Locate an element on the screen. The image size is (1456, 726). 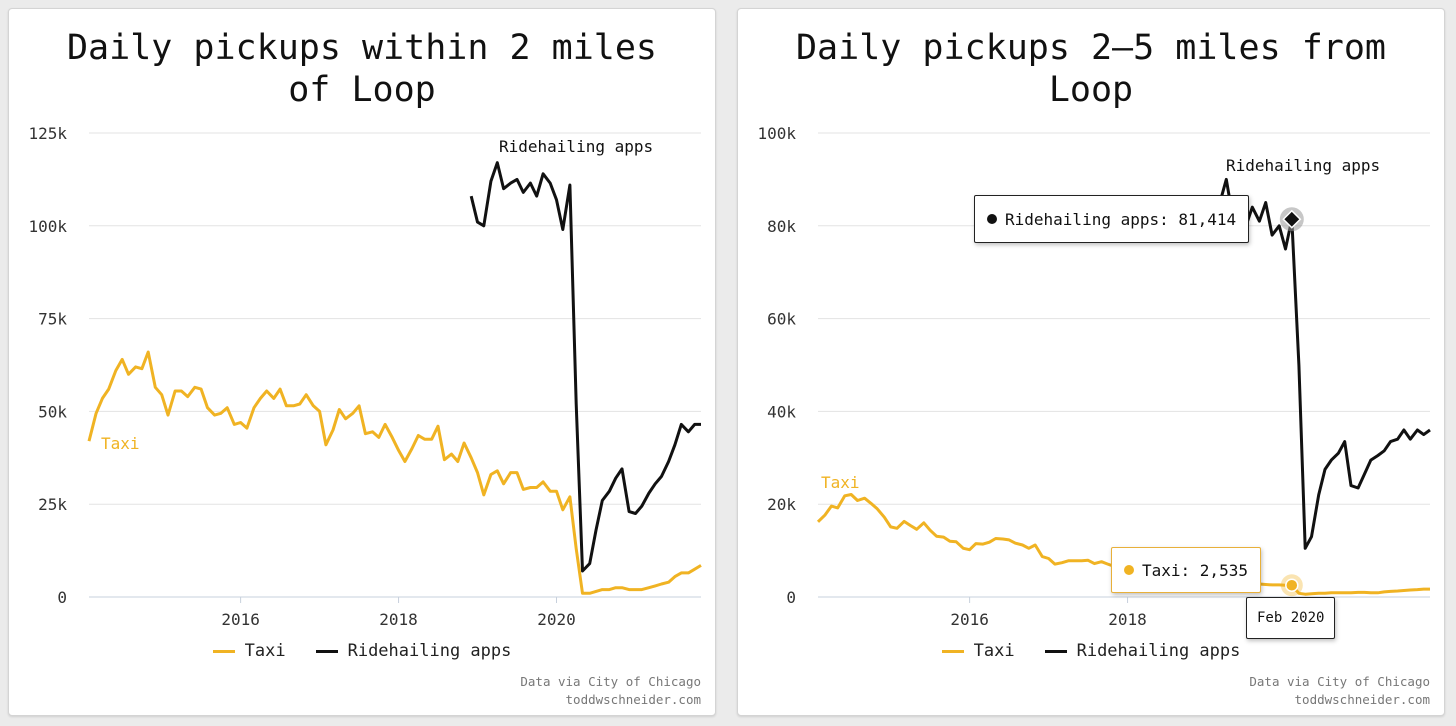
y-tick-label: 25k is located at coordinates (52, 504).